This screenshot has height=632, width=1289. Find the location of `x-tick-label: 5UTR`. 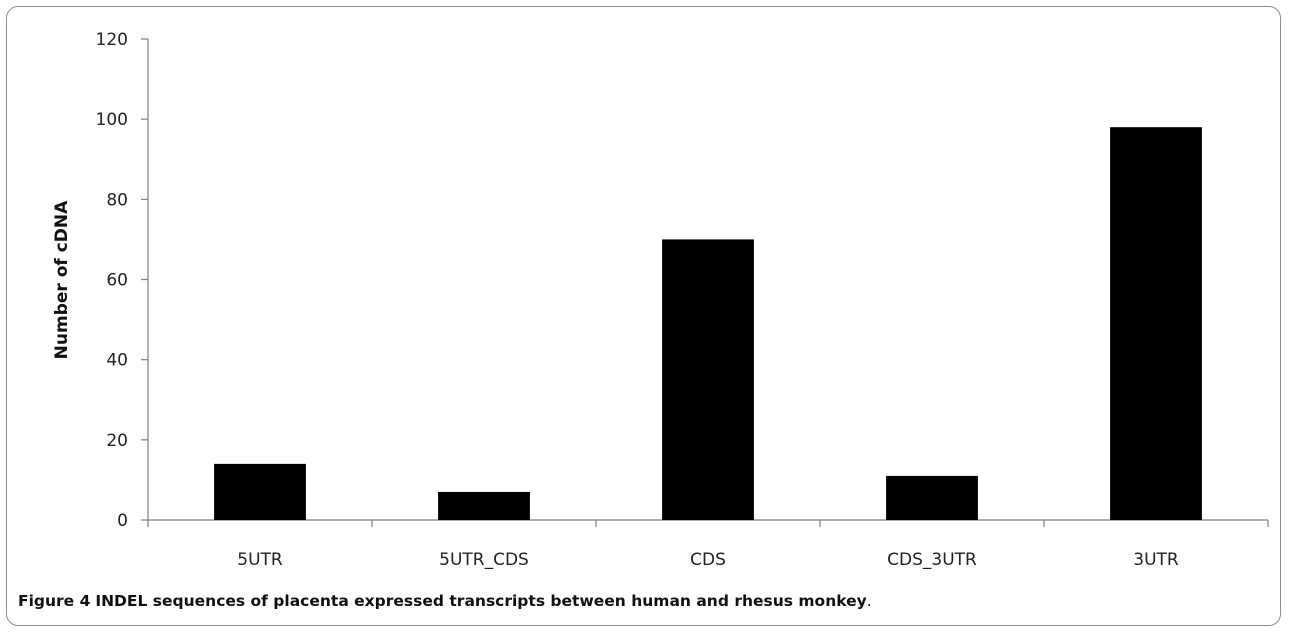

x-tick-label: 5UTR is located at coordinates (260, 560).